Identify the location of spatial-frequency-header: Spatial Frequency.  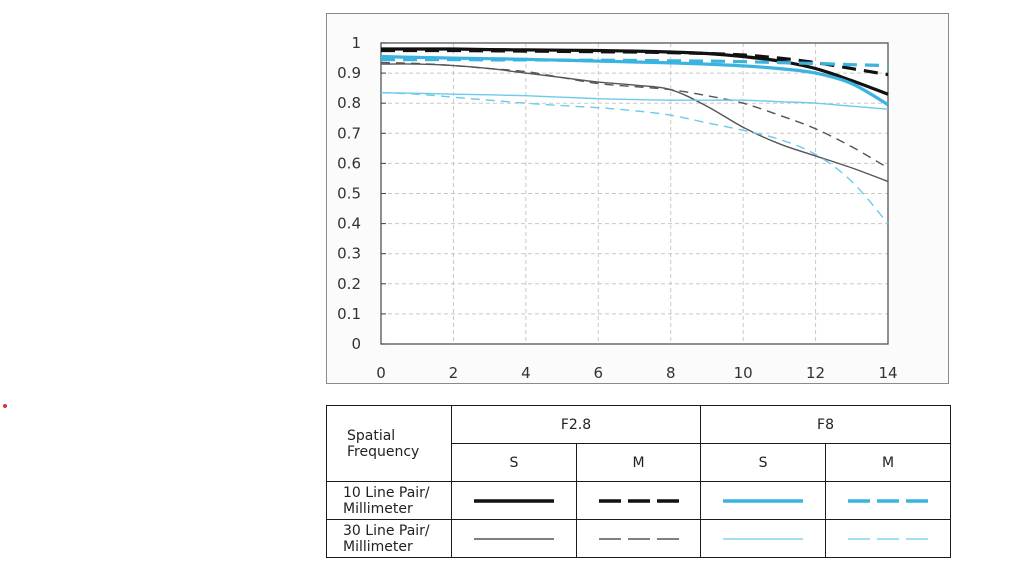
(389, 443).